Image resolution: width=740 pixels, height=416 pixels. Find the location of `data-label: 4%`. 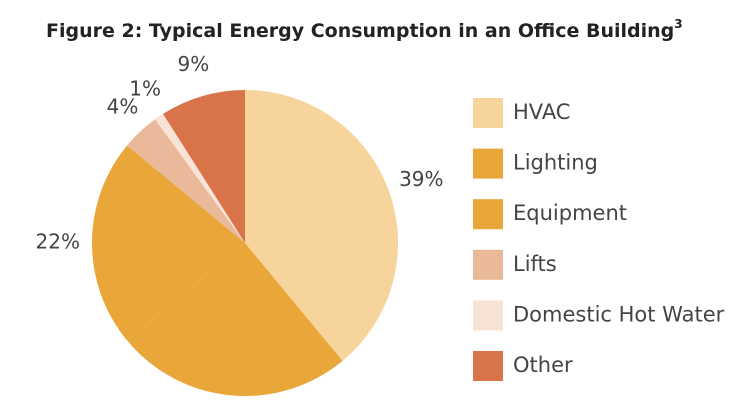

data-label: 4% is located at coordinates (123, 107).